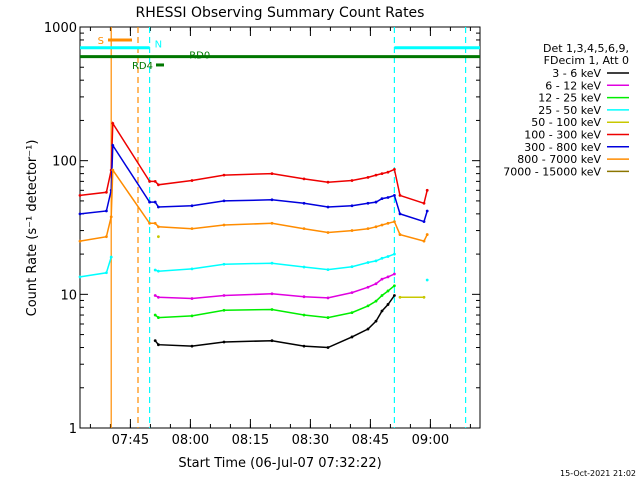 Image resolution: width=640 pixels, height=484 pixels. Describe the element at coordinates (562, 135) in the screenshot. I see `legend-entry-label: 100 - 300 keV` at that location.